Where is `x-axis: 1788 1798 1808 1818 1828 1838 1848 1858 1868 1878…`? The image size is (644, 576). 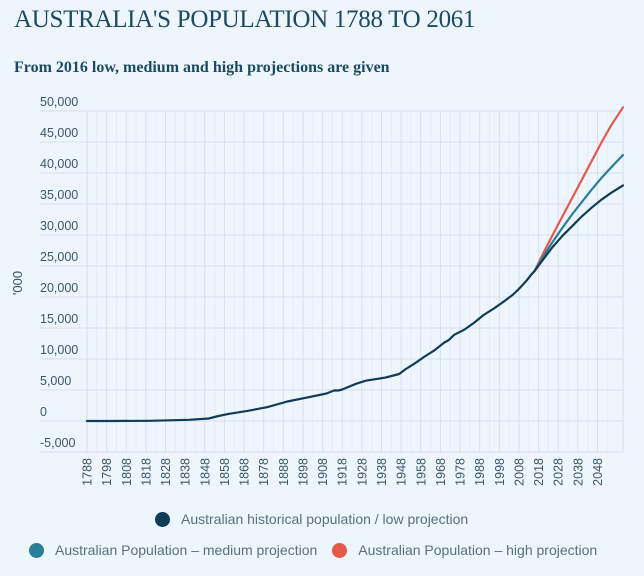 x-axis: 1788 1798 1808 1818 1828 1838 1848 1858 1868 1878… is located at coordinates (343, 472).